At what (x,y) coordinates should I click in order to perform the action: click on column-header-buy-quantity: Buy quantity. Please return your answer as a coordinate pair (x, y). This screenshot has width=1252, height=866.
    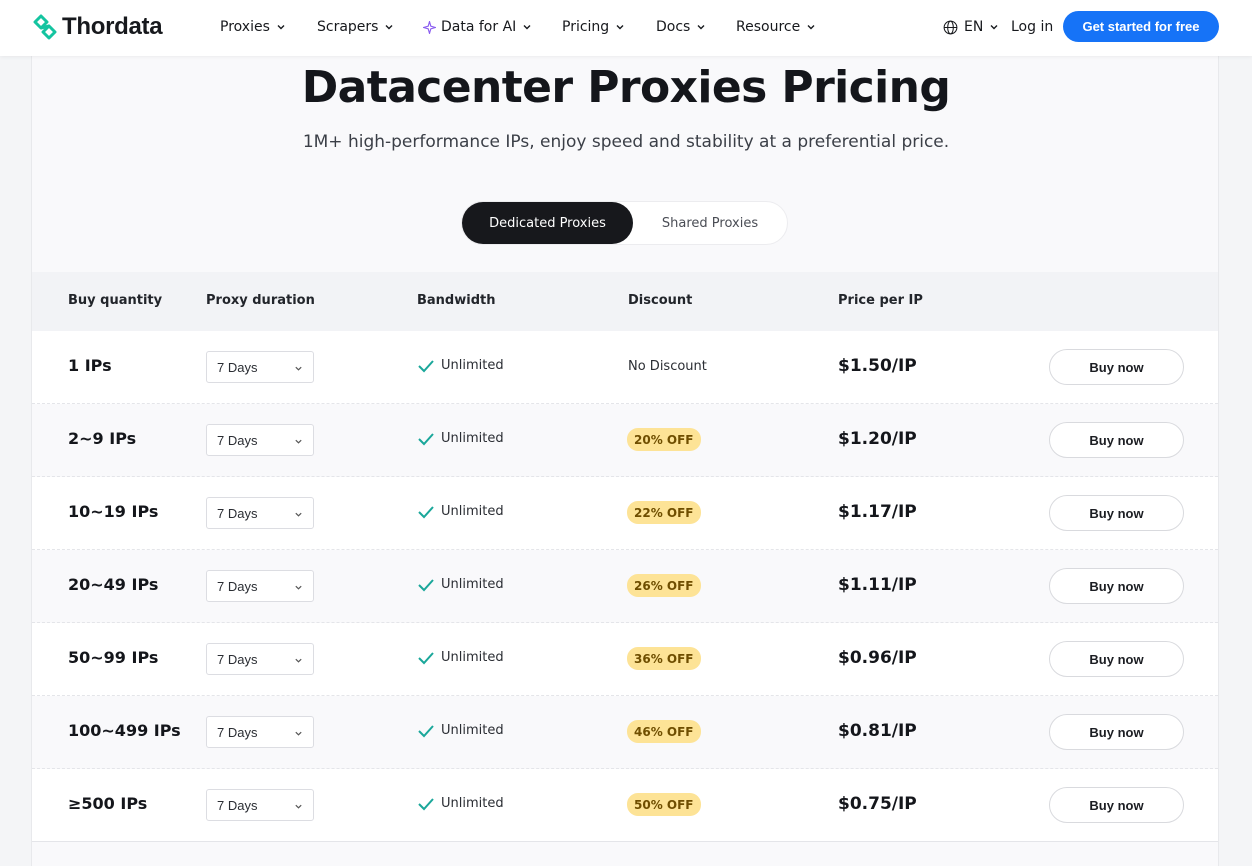
    Looking at the image, I should click on (115, 300).